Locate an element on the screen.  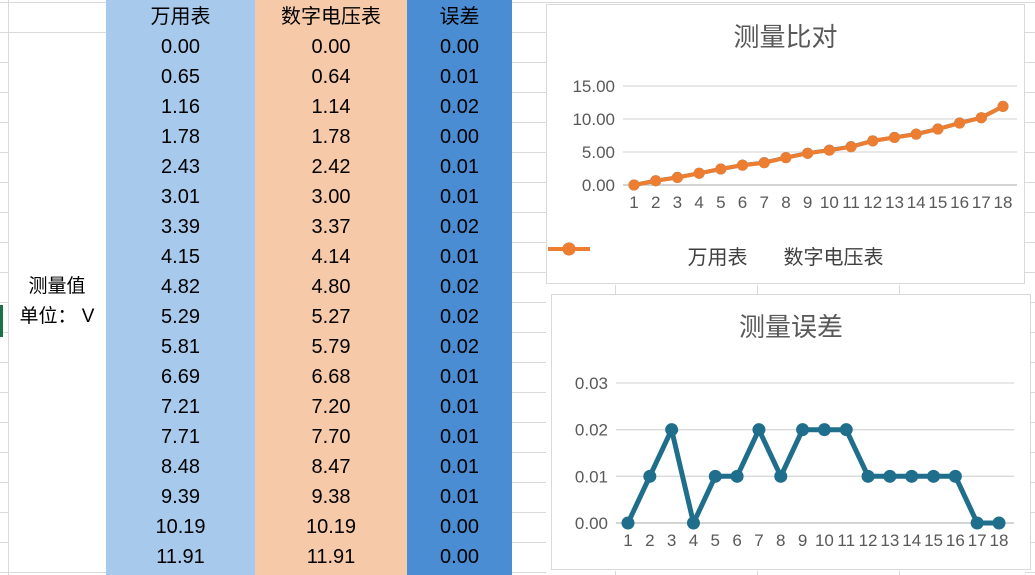
series-line is located at coordinates (818, 145).